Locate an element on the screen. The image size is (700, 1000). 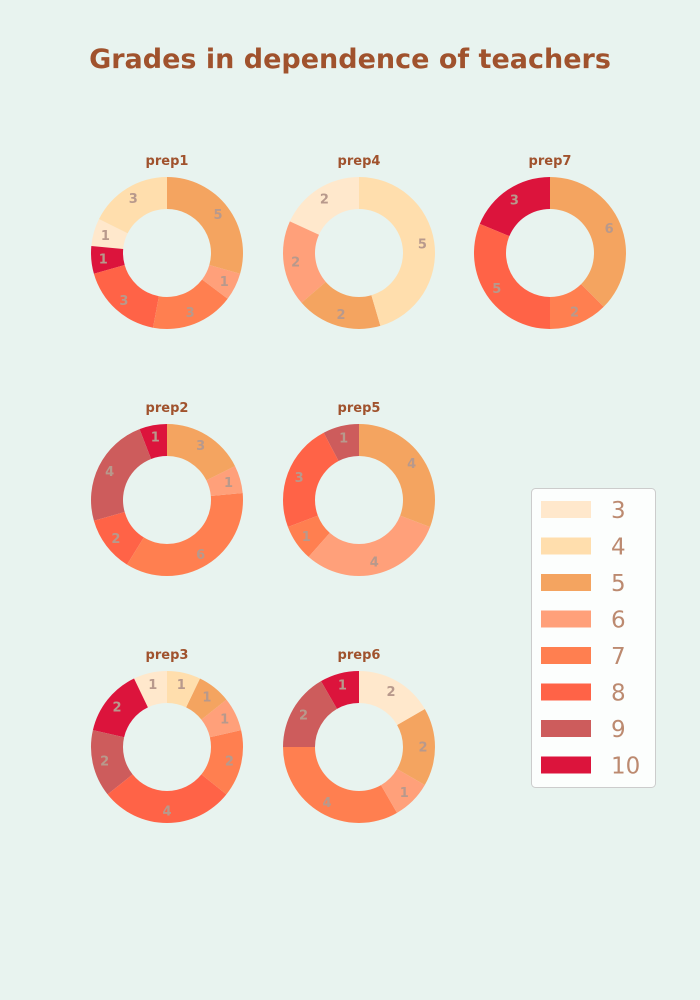
chart-title: Grades in dependence of teachers is located at coordinates (350, 59).